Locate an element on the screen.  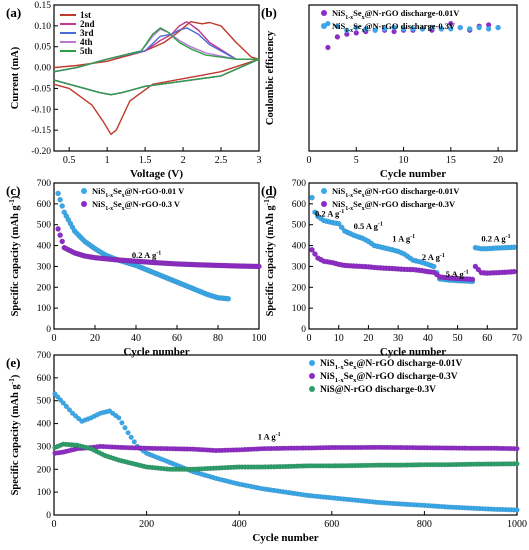
series-line is located at coordinates (156, 61).